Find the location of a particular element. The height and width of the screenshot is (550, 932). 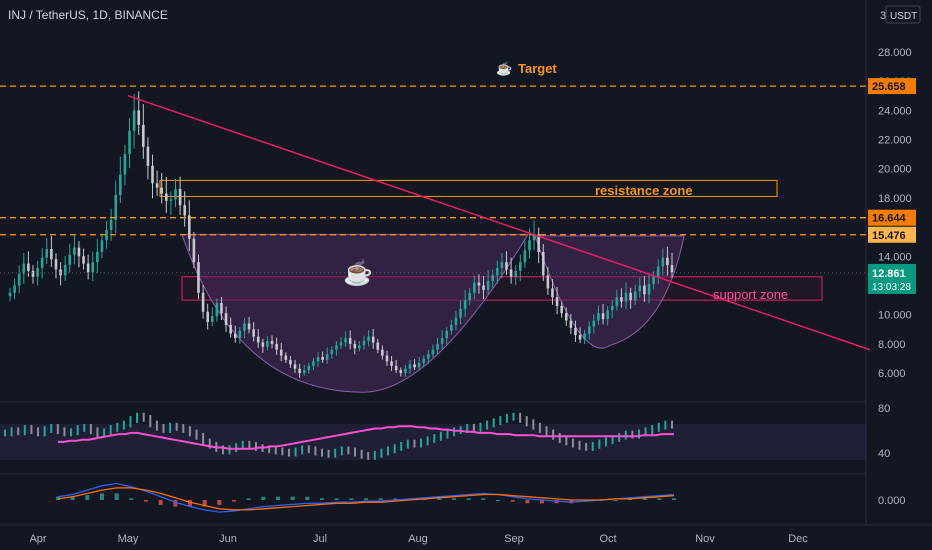

target-coffee-icon: ☕ is located at coordinates (504, 68).